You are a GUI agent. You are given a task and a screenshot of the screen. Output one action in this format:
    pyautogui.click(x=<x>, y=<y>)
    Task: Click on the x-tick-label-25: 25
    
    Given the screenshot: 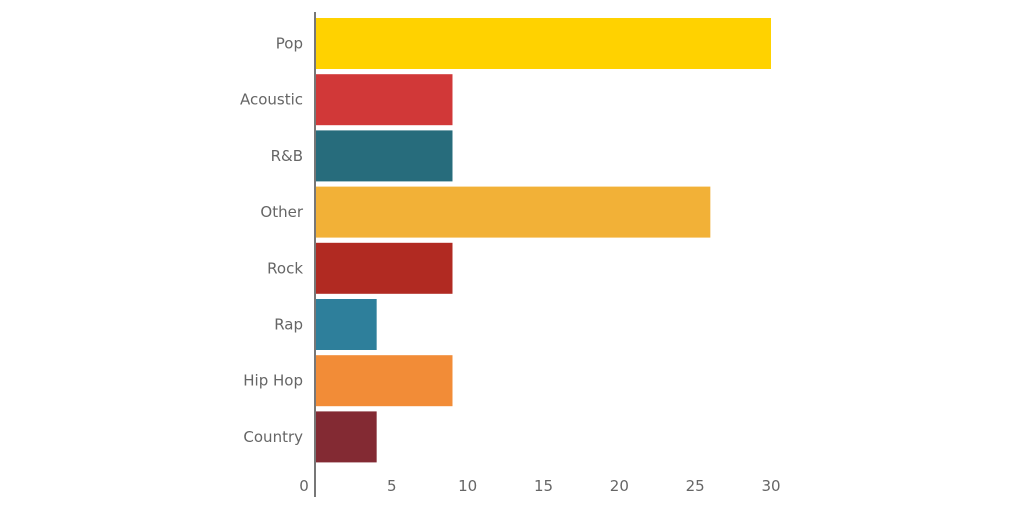 What is the action you would take?
    pyautogui.click(x=695, y=486)
    